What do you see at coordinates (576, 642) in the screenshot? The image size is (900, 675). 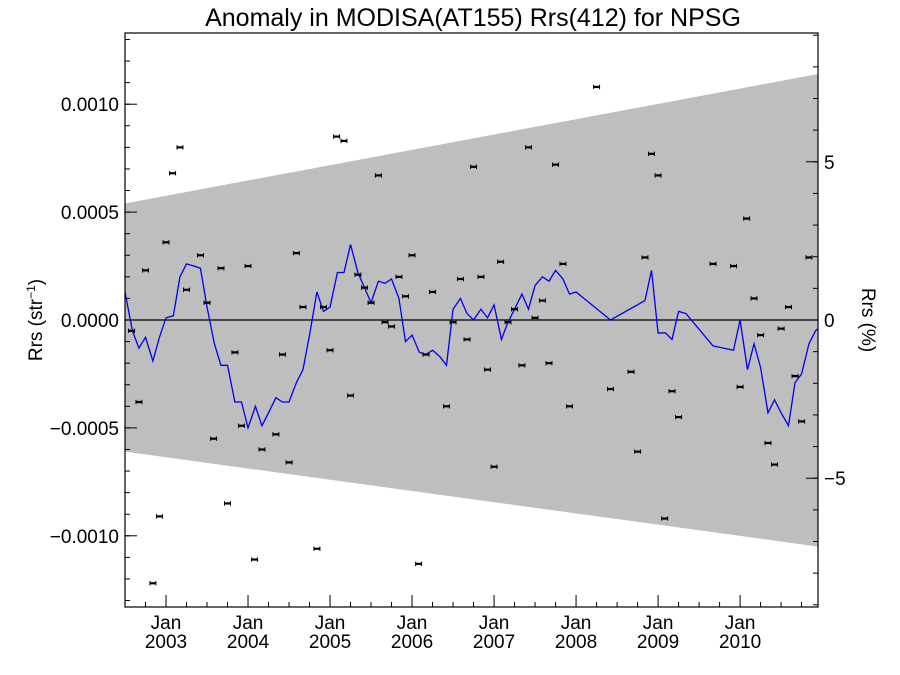 I see `x-tick-year-label: 2008` at bounding box center [576, 642].